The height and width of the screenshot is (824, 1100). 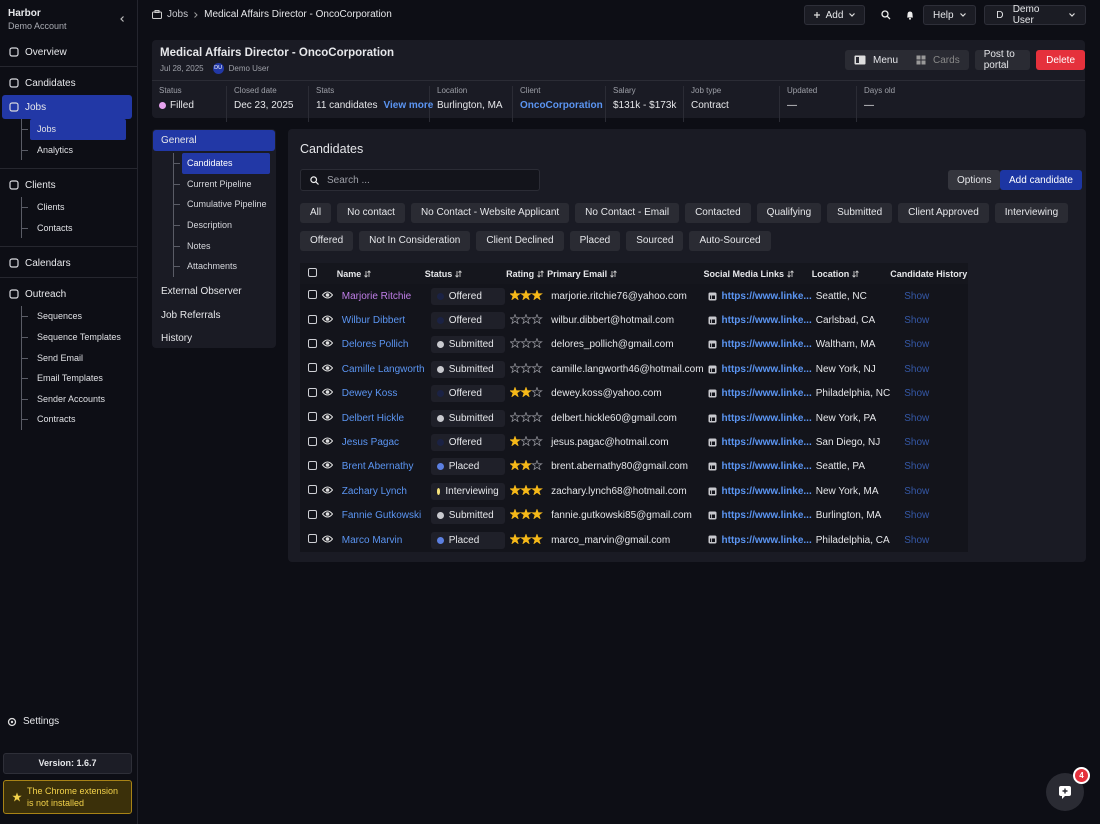 I want to click on filter-chip: Placed, so click(x=595, y=241).